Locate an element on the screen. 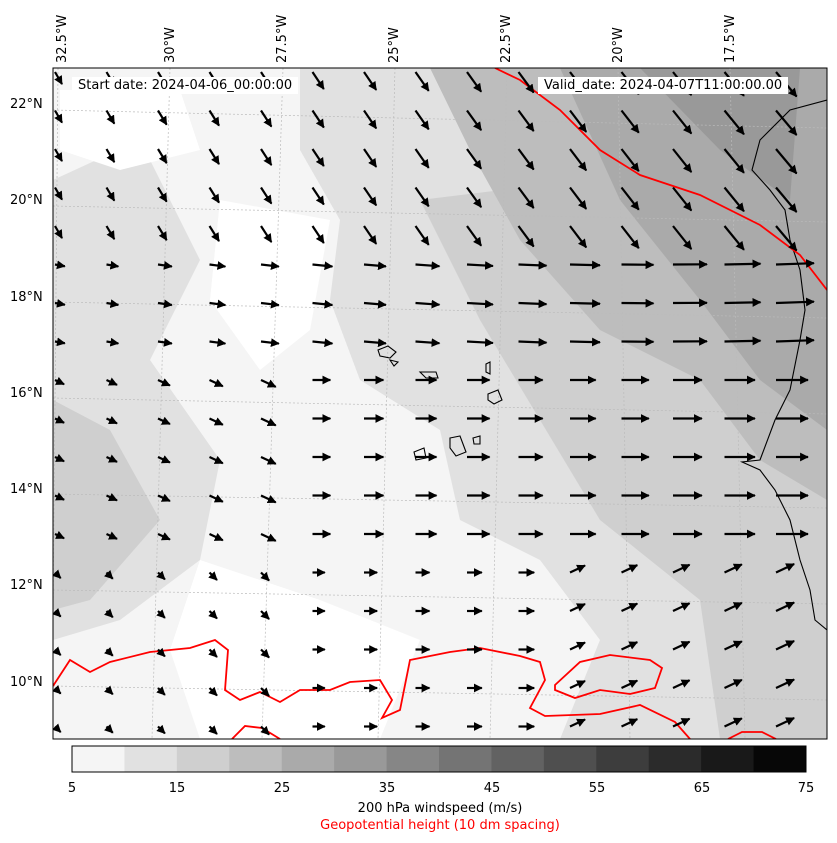 The image size is (837, 843). colorbar-tick-15: 15 is located at coordinates (177, 788).